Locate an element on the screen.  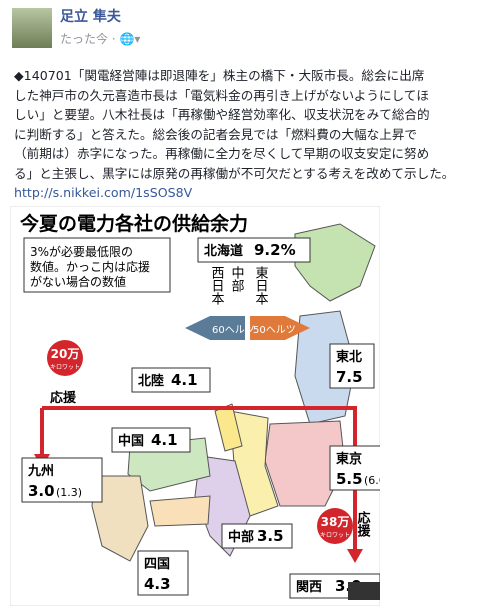
region-name: 四国 is located at coordinates (157, 564).